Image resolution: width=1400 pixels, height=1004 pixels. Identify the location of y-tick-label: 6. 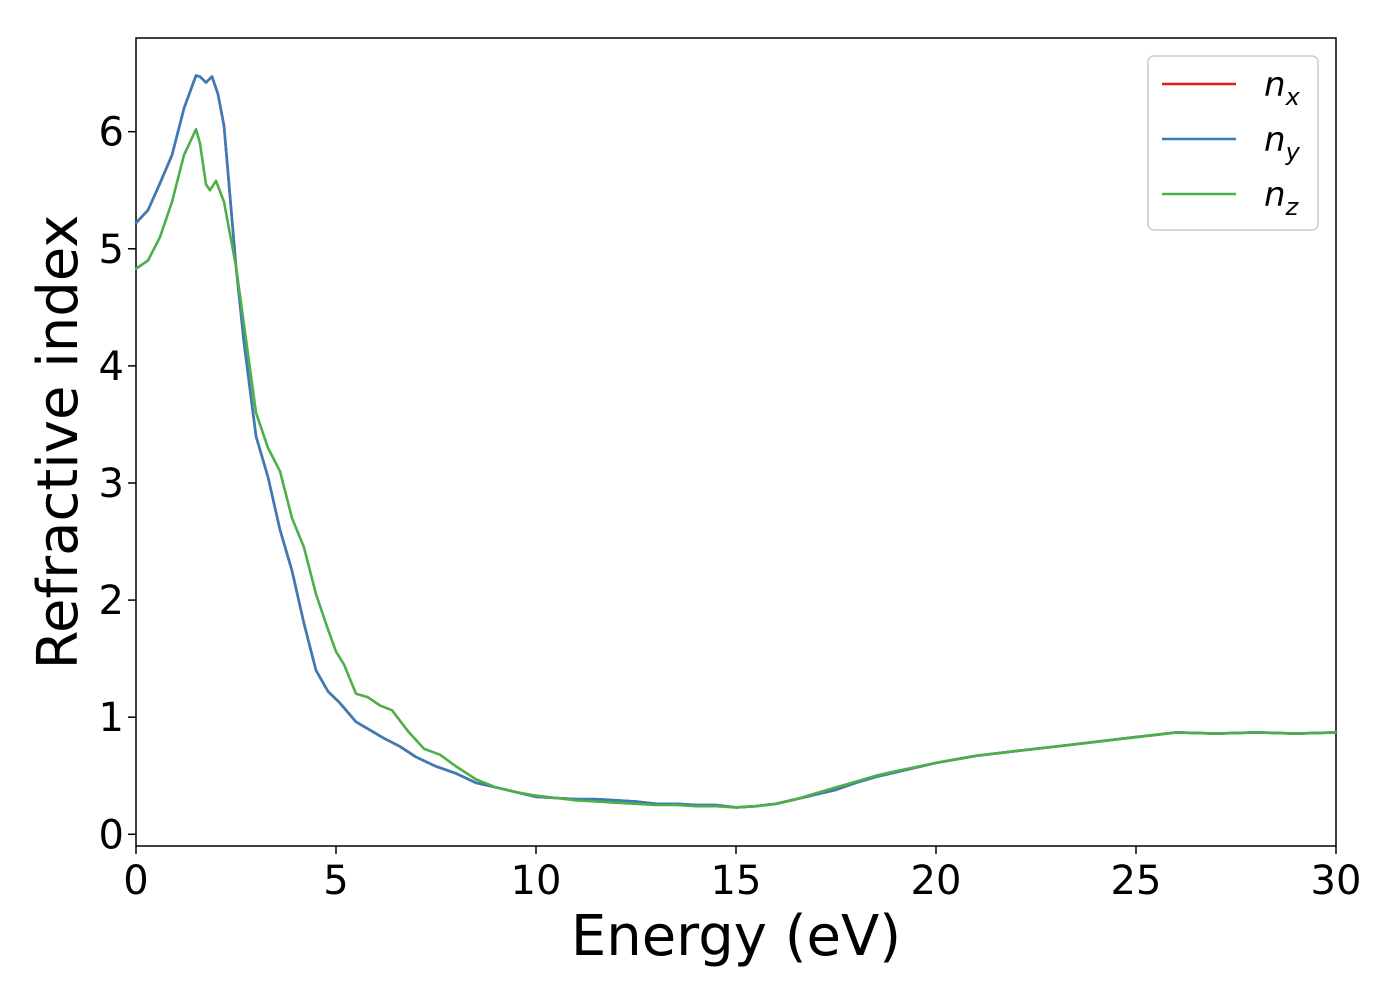
(111, 133).